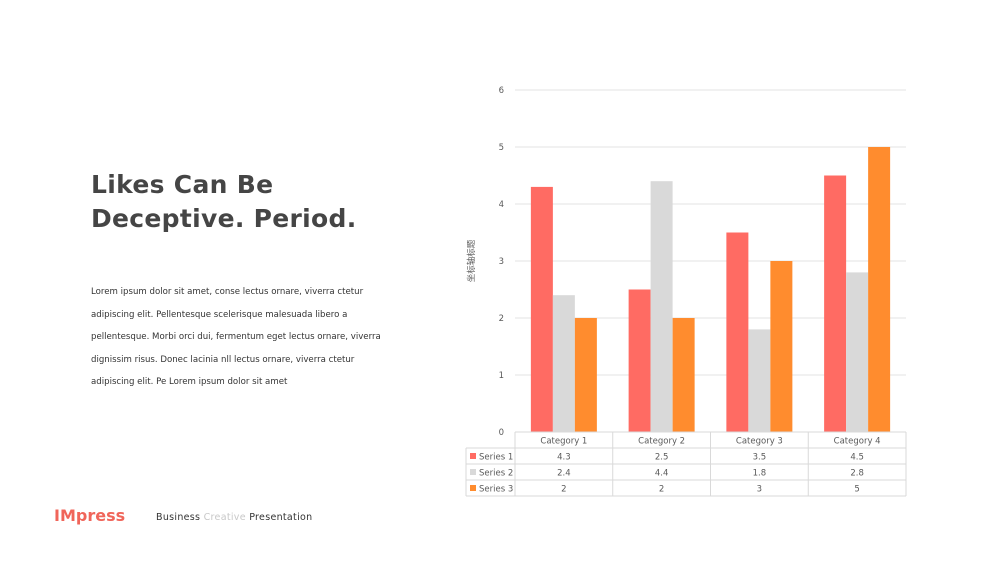 The height and width of the screenshot is (562, 1000). What do you see at coordinates (662, 474) in the screenshot?
I see `table-value-series2-cat2: 4.4` at bounding box center [662, 474].